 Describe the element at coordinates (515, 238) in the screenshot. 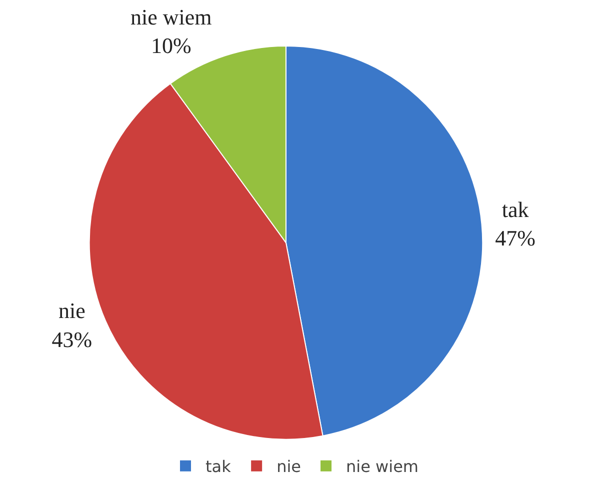

I see `data-label: 47%` at that location.